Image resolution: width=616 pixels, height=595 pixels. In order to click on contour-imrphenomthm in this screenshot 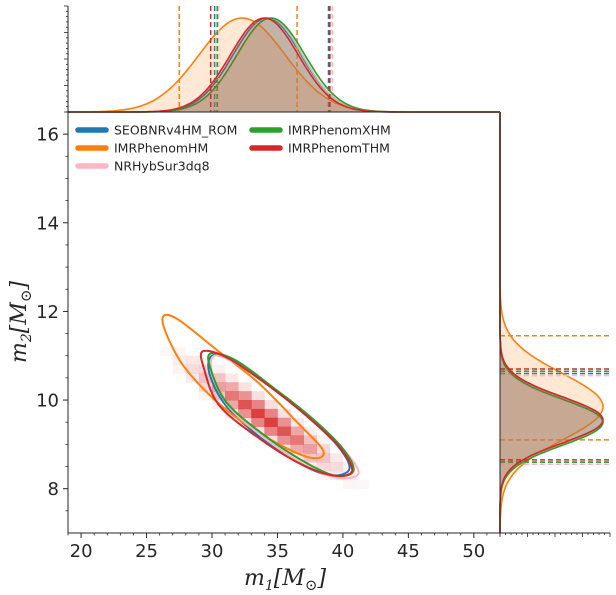, I will do `click(276, 413)`.